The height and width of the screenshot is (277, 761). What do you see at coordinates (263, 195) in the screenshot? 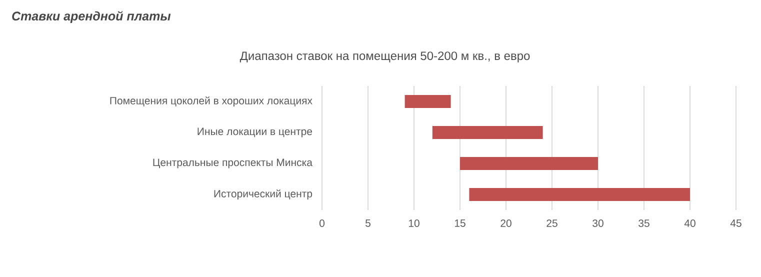
I see `y-tick-label: Исторический центр` at bounding box center [263, 195].